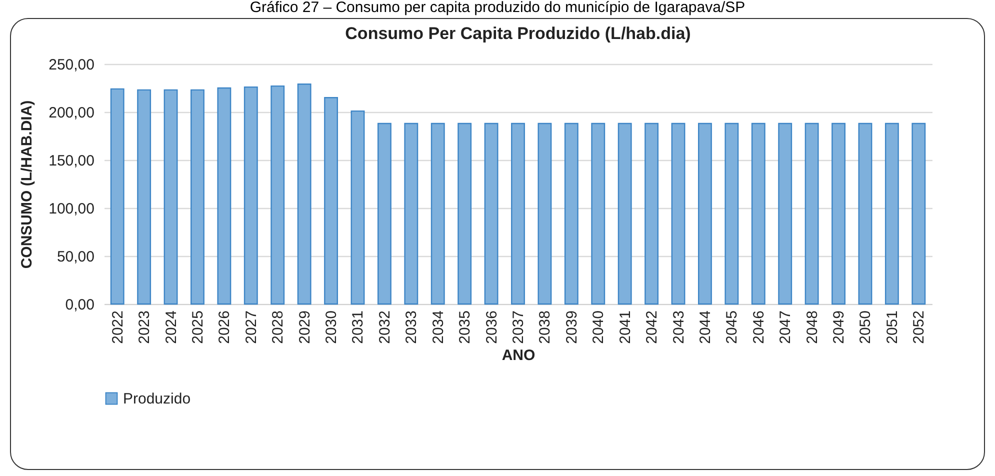 This screenshot has width=995, height=476. Describe the element at coordinates (465, 327) in the screenshot. I see `x-tick-label: 2035` at that location.